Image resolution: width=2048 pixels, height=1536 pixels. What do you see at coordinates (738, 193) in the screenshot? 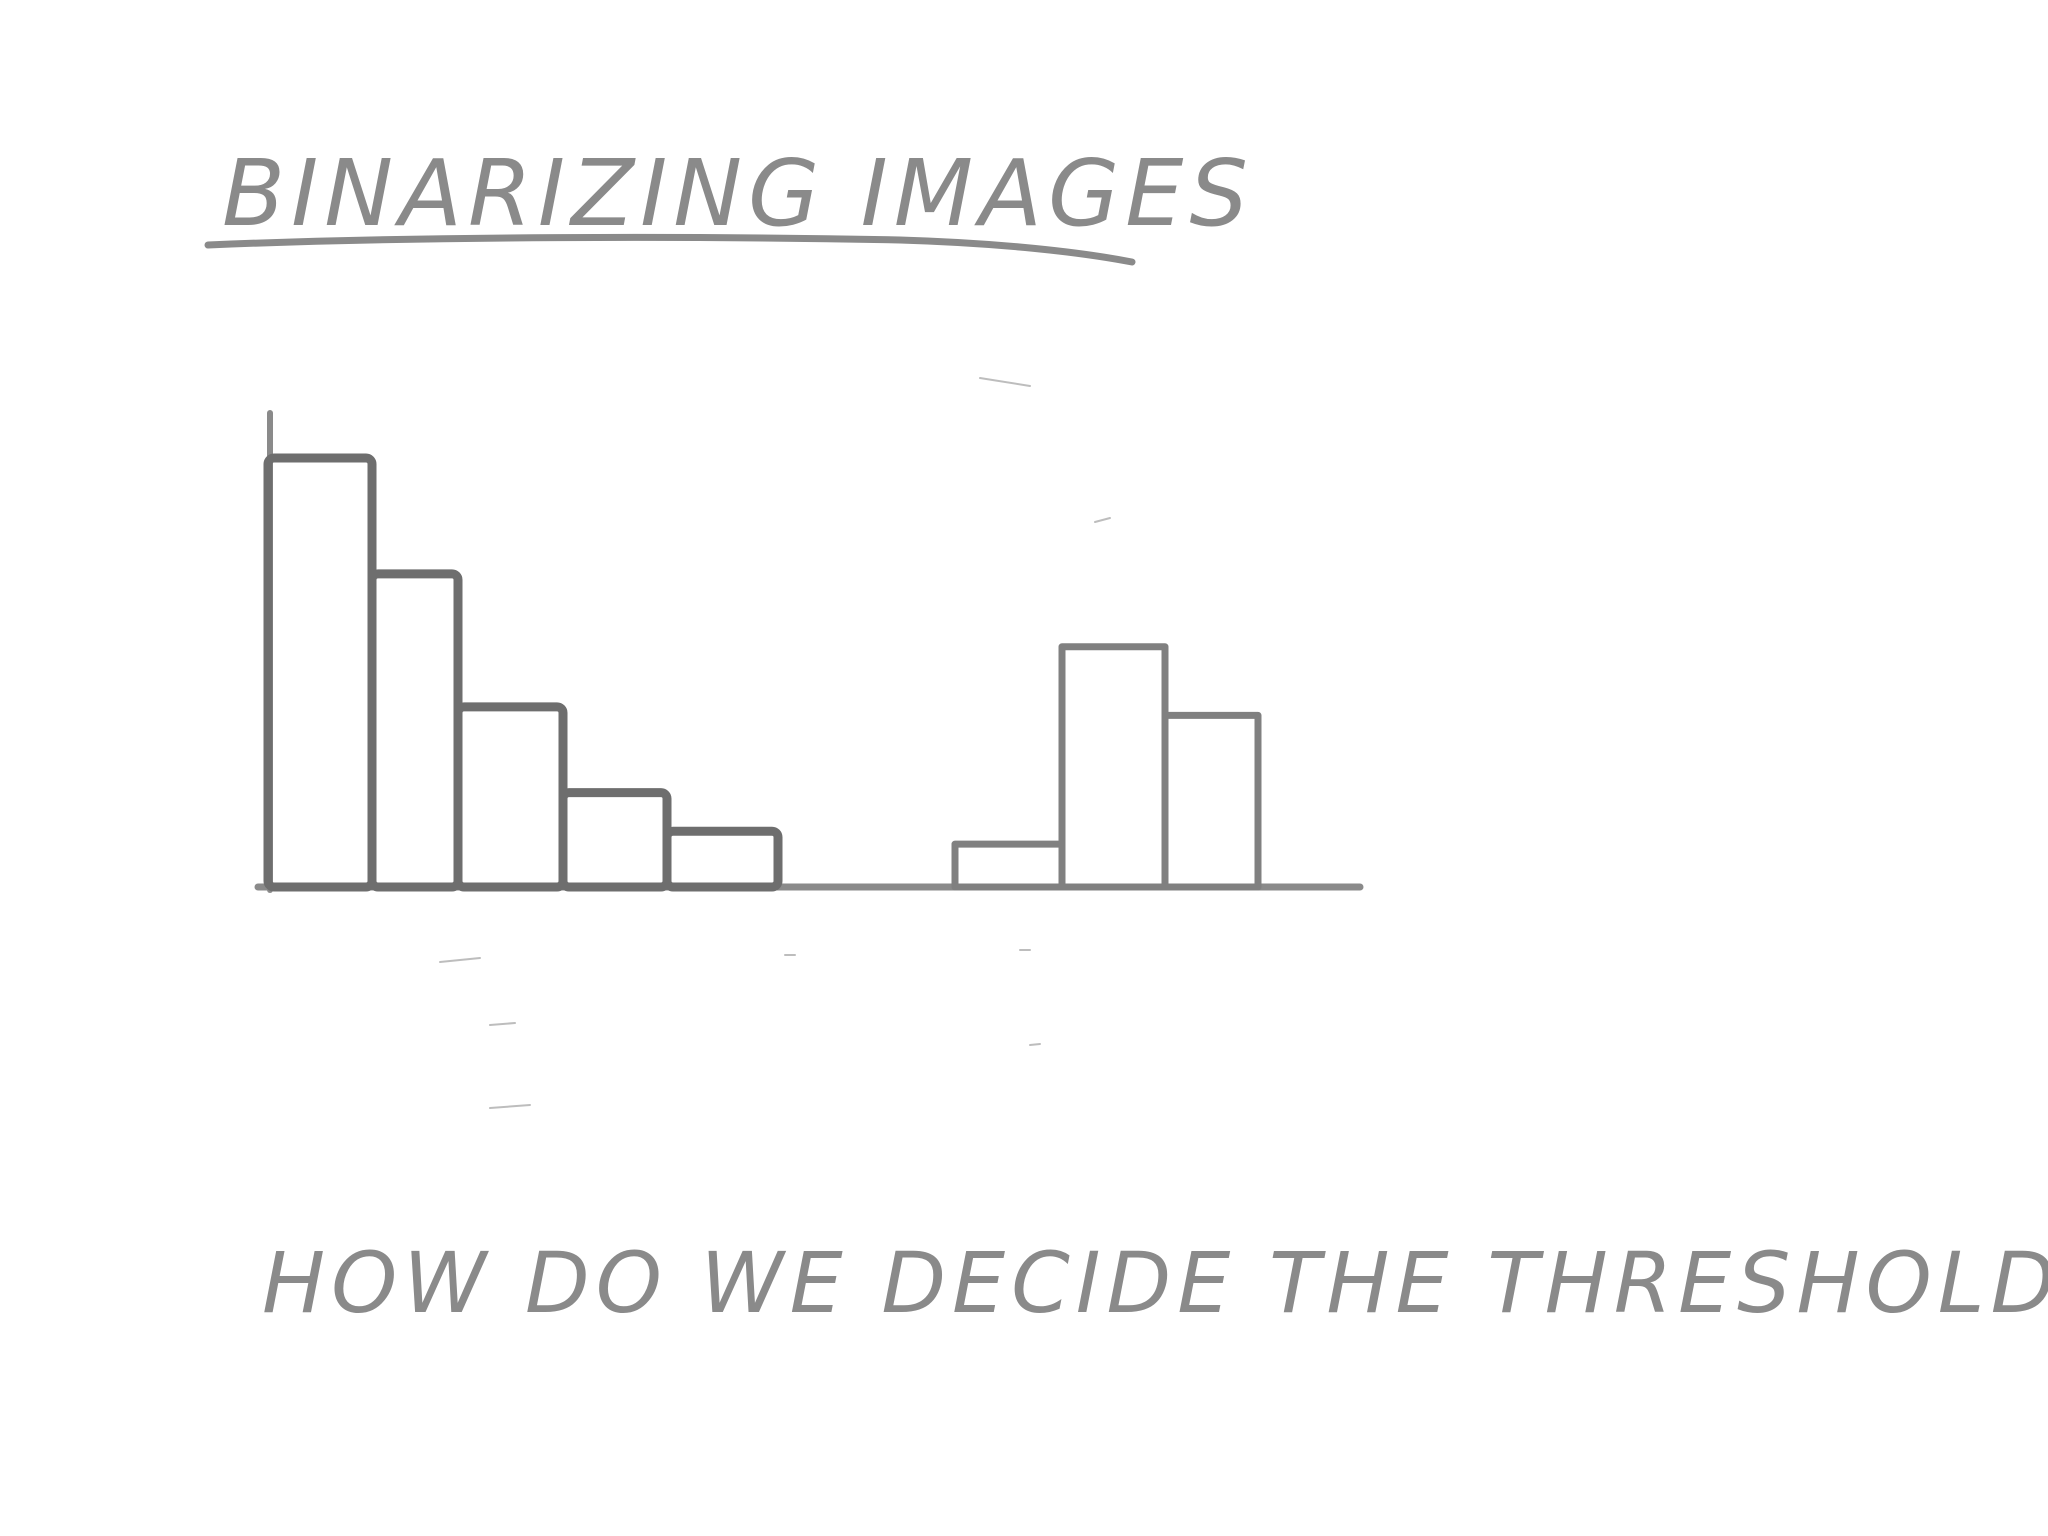
I see `title: BINARIZING IMAGES` at bounding box center [738, 193].